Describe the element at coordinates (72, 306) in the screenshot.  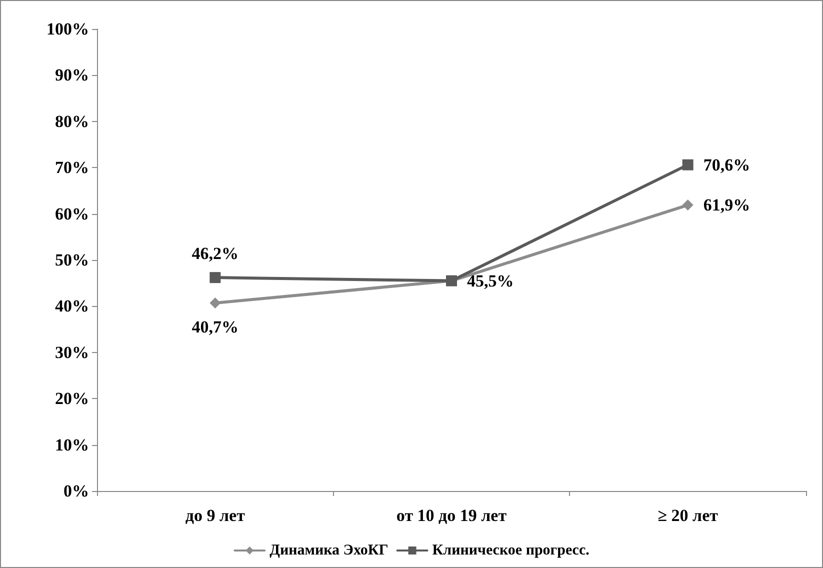
I see `y-tick-label: 40%` at that location.